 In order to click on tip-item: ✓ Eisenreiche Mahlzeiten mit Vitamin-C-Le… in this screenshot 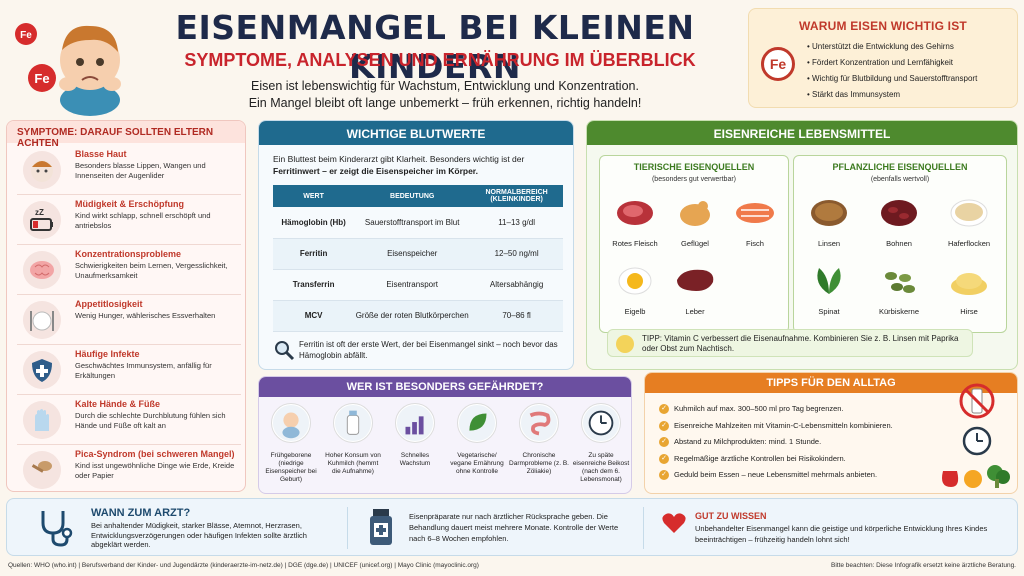, I will do `click(776, 426)`.